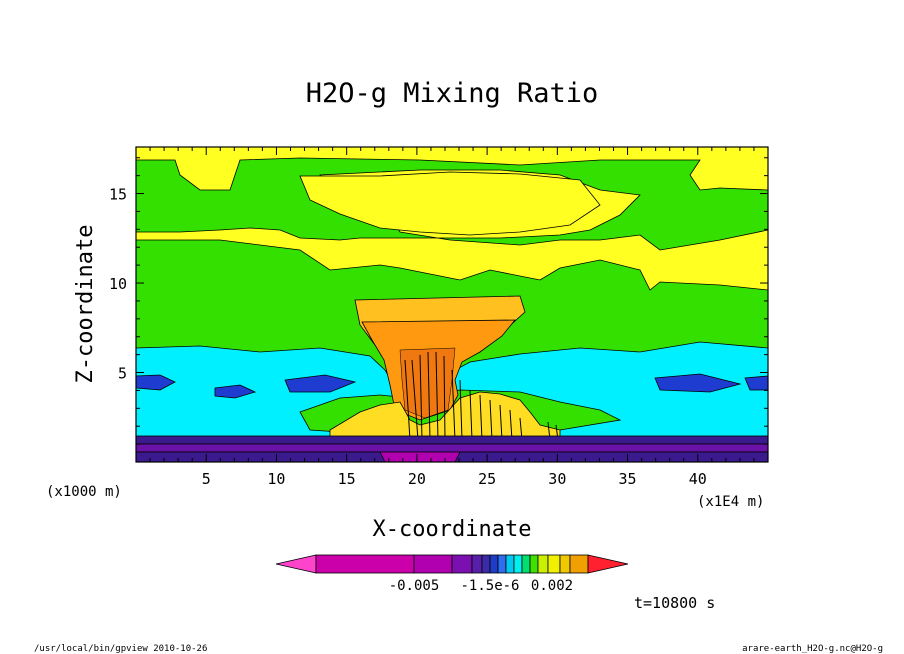 This screenshot has height=654, width=904. Describe the element at coordinates (489, 586) in the screenshot. I see `colorbar-label: -1.5e-6` at that location.